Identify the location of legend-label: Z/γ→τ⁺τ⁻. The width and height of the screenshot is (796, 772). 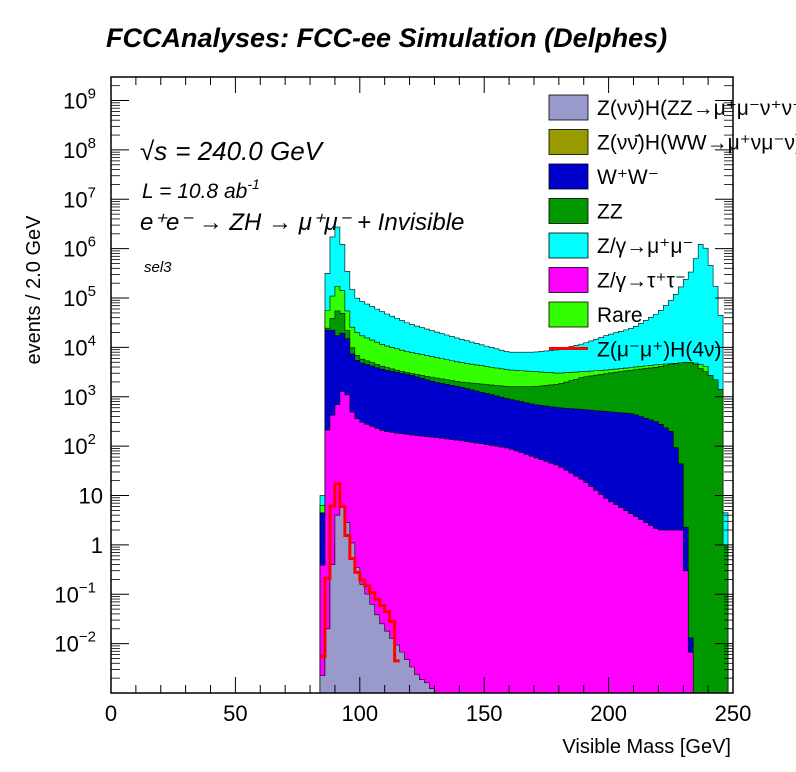
(641, 281).